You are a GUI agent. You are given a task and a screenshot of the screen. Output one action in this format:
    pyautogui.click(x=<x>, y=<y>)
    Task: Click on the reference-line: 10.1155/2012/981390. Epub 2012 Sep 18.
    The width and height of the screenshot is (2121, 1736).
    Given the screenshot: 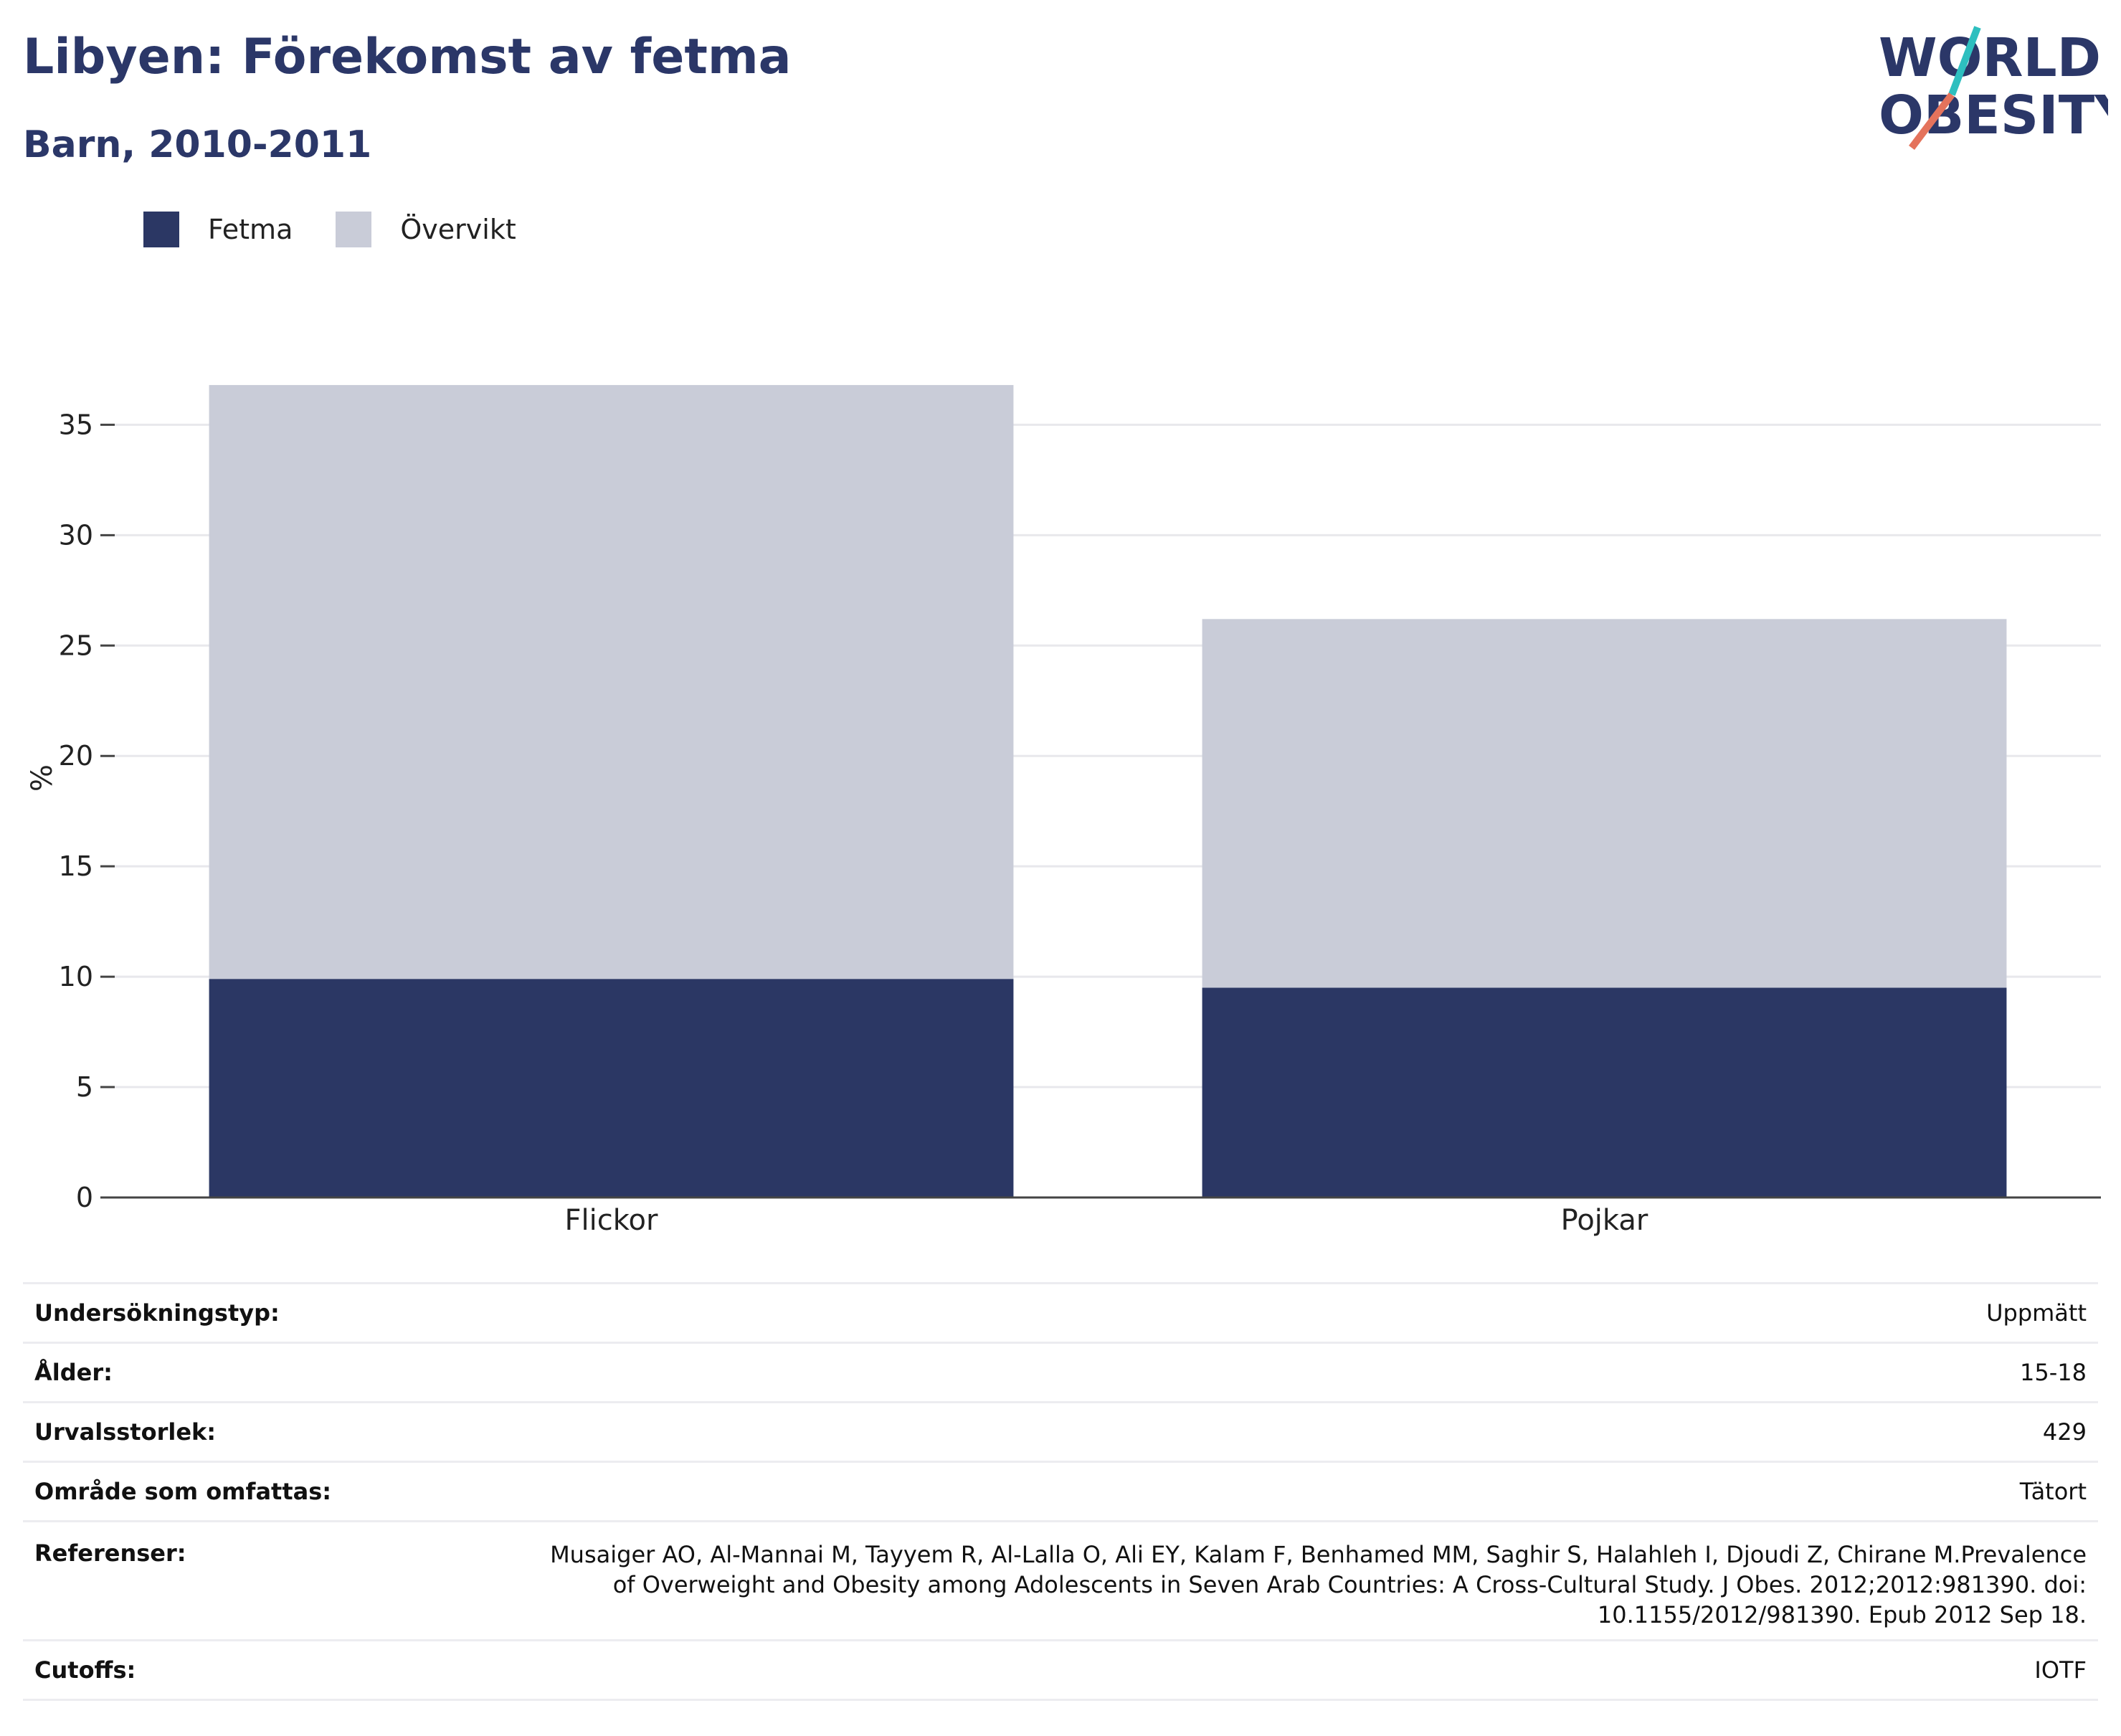 What is the action you would take?
    pyautogui.click(x=1842, y=1615)
    